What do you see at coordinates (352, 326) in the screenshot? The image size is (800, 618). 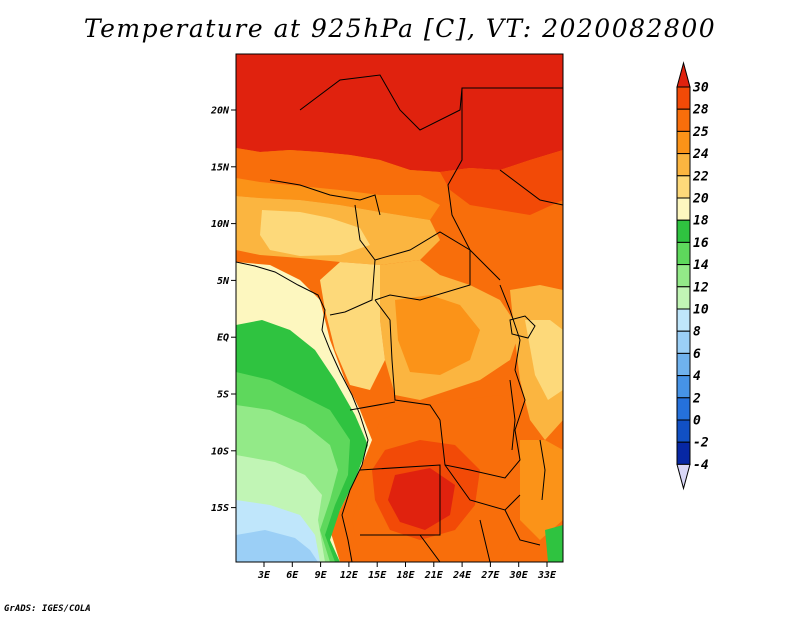 I see `region-20c-cameroon` at bounding box center [352, 326].